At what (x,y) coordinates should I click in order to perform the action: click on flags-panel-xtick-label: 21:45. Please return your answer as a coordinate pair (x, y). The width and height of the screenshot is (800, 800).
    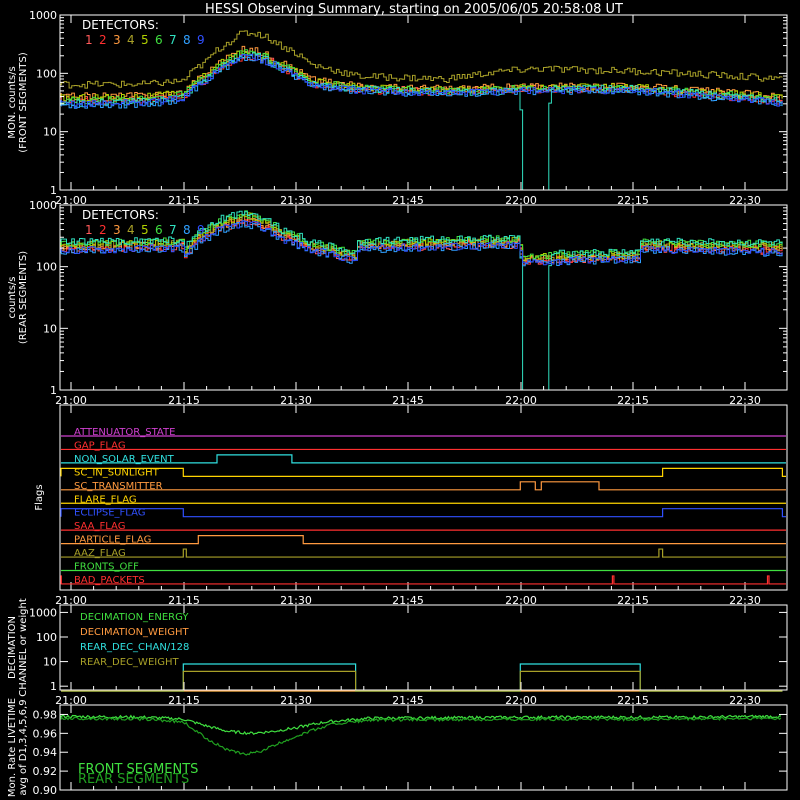
    Looking at the image, I should click on (408, 600).